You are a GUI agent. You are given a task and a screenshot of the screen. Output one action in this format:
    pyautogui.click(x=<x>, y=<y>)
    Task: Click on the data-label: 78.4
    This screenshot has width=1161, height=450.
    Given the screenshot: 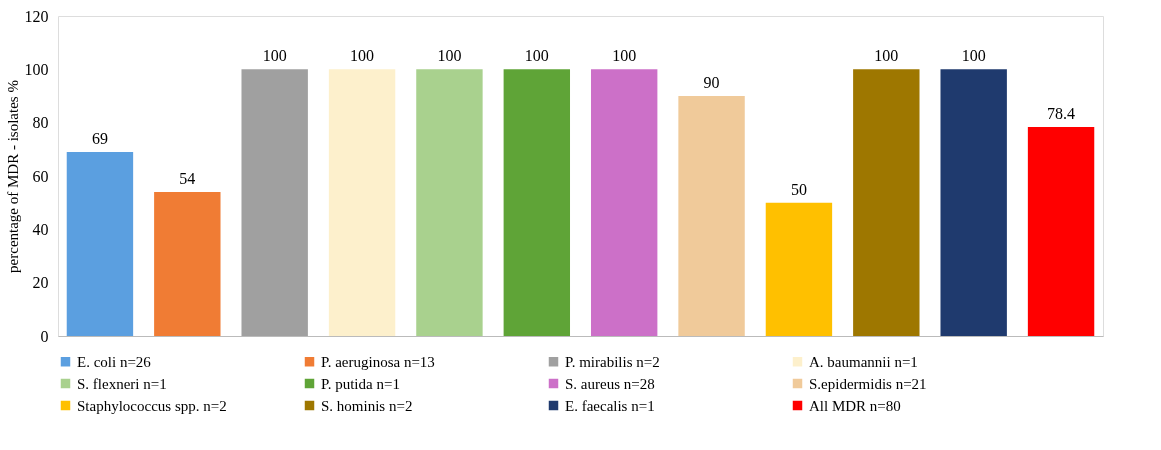 What is the action you would take?
    pyautogui.click(x=1061, y=113)
    